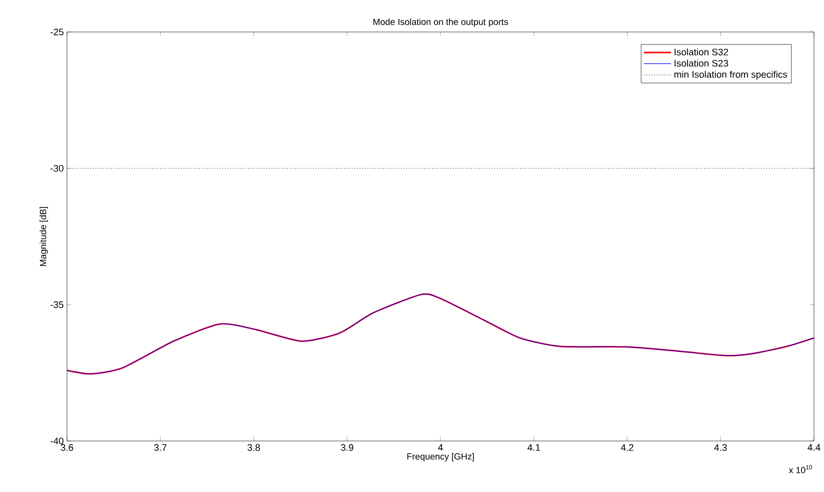  Describe the element at coordinates (720, 447) in the screenshot. I see `x-tick-label: 4.3` at that location.